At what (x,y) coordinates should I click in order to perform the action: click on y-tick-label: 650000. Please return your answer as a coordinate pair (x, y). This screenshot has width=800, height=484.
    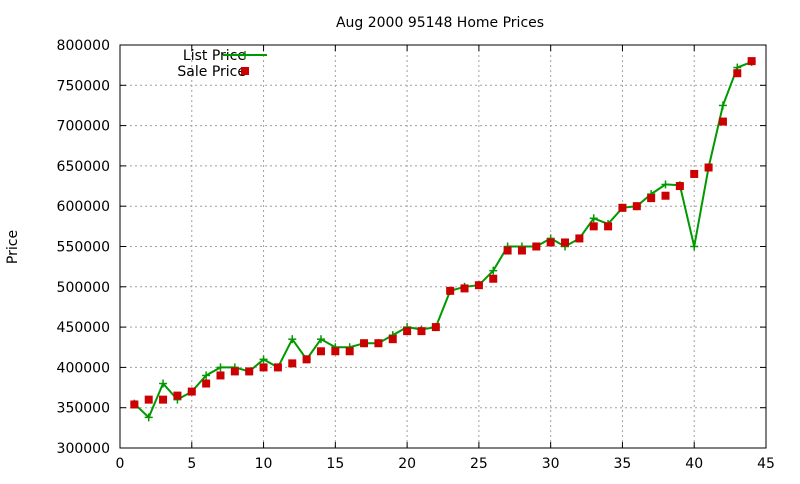
    Looking at the image, I should click on (83, 167).